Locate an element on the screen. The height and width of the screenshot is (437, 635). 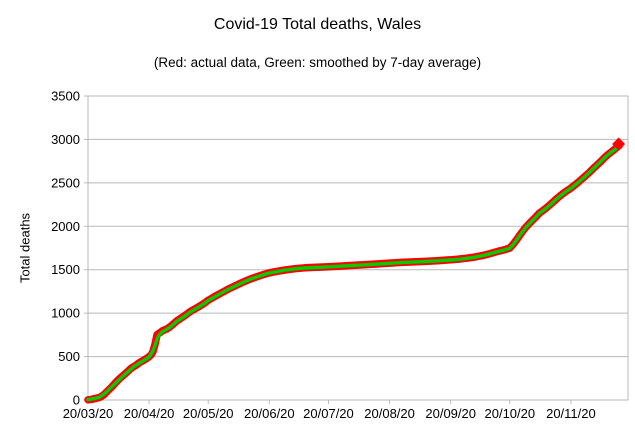
x-tick-label: 20/10/20 is located at coordinates (510, 413).